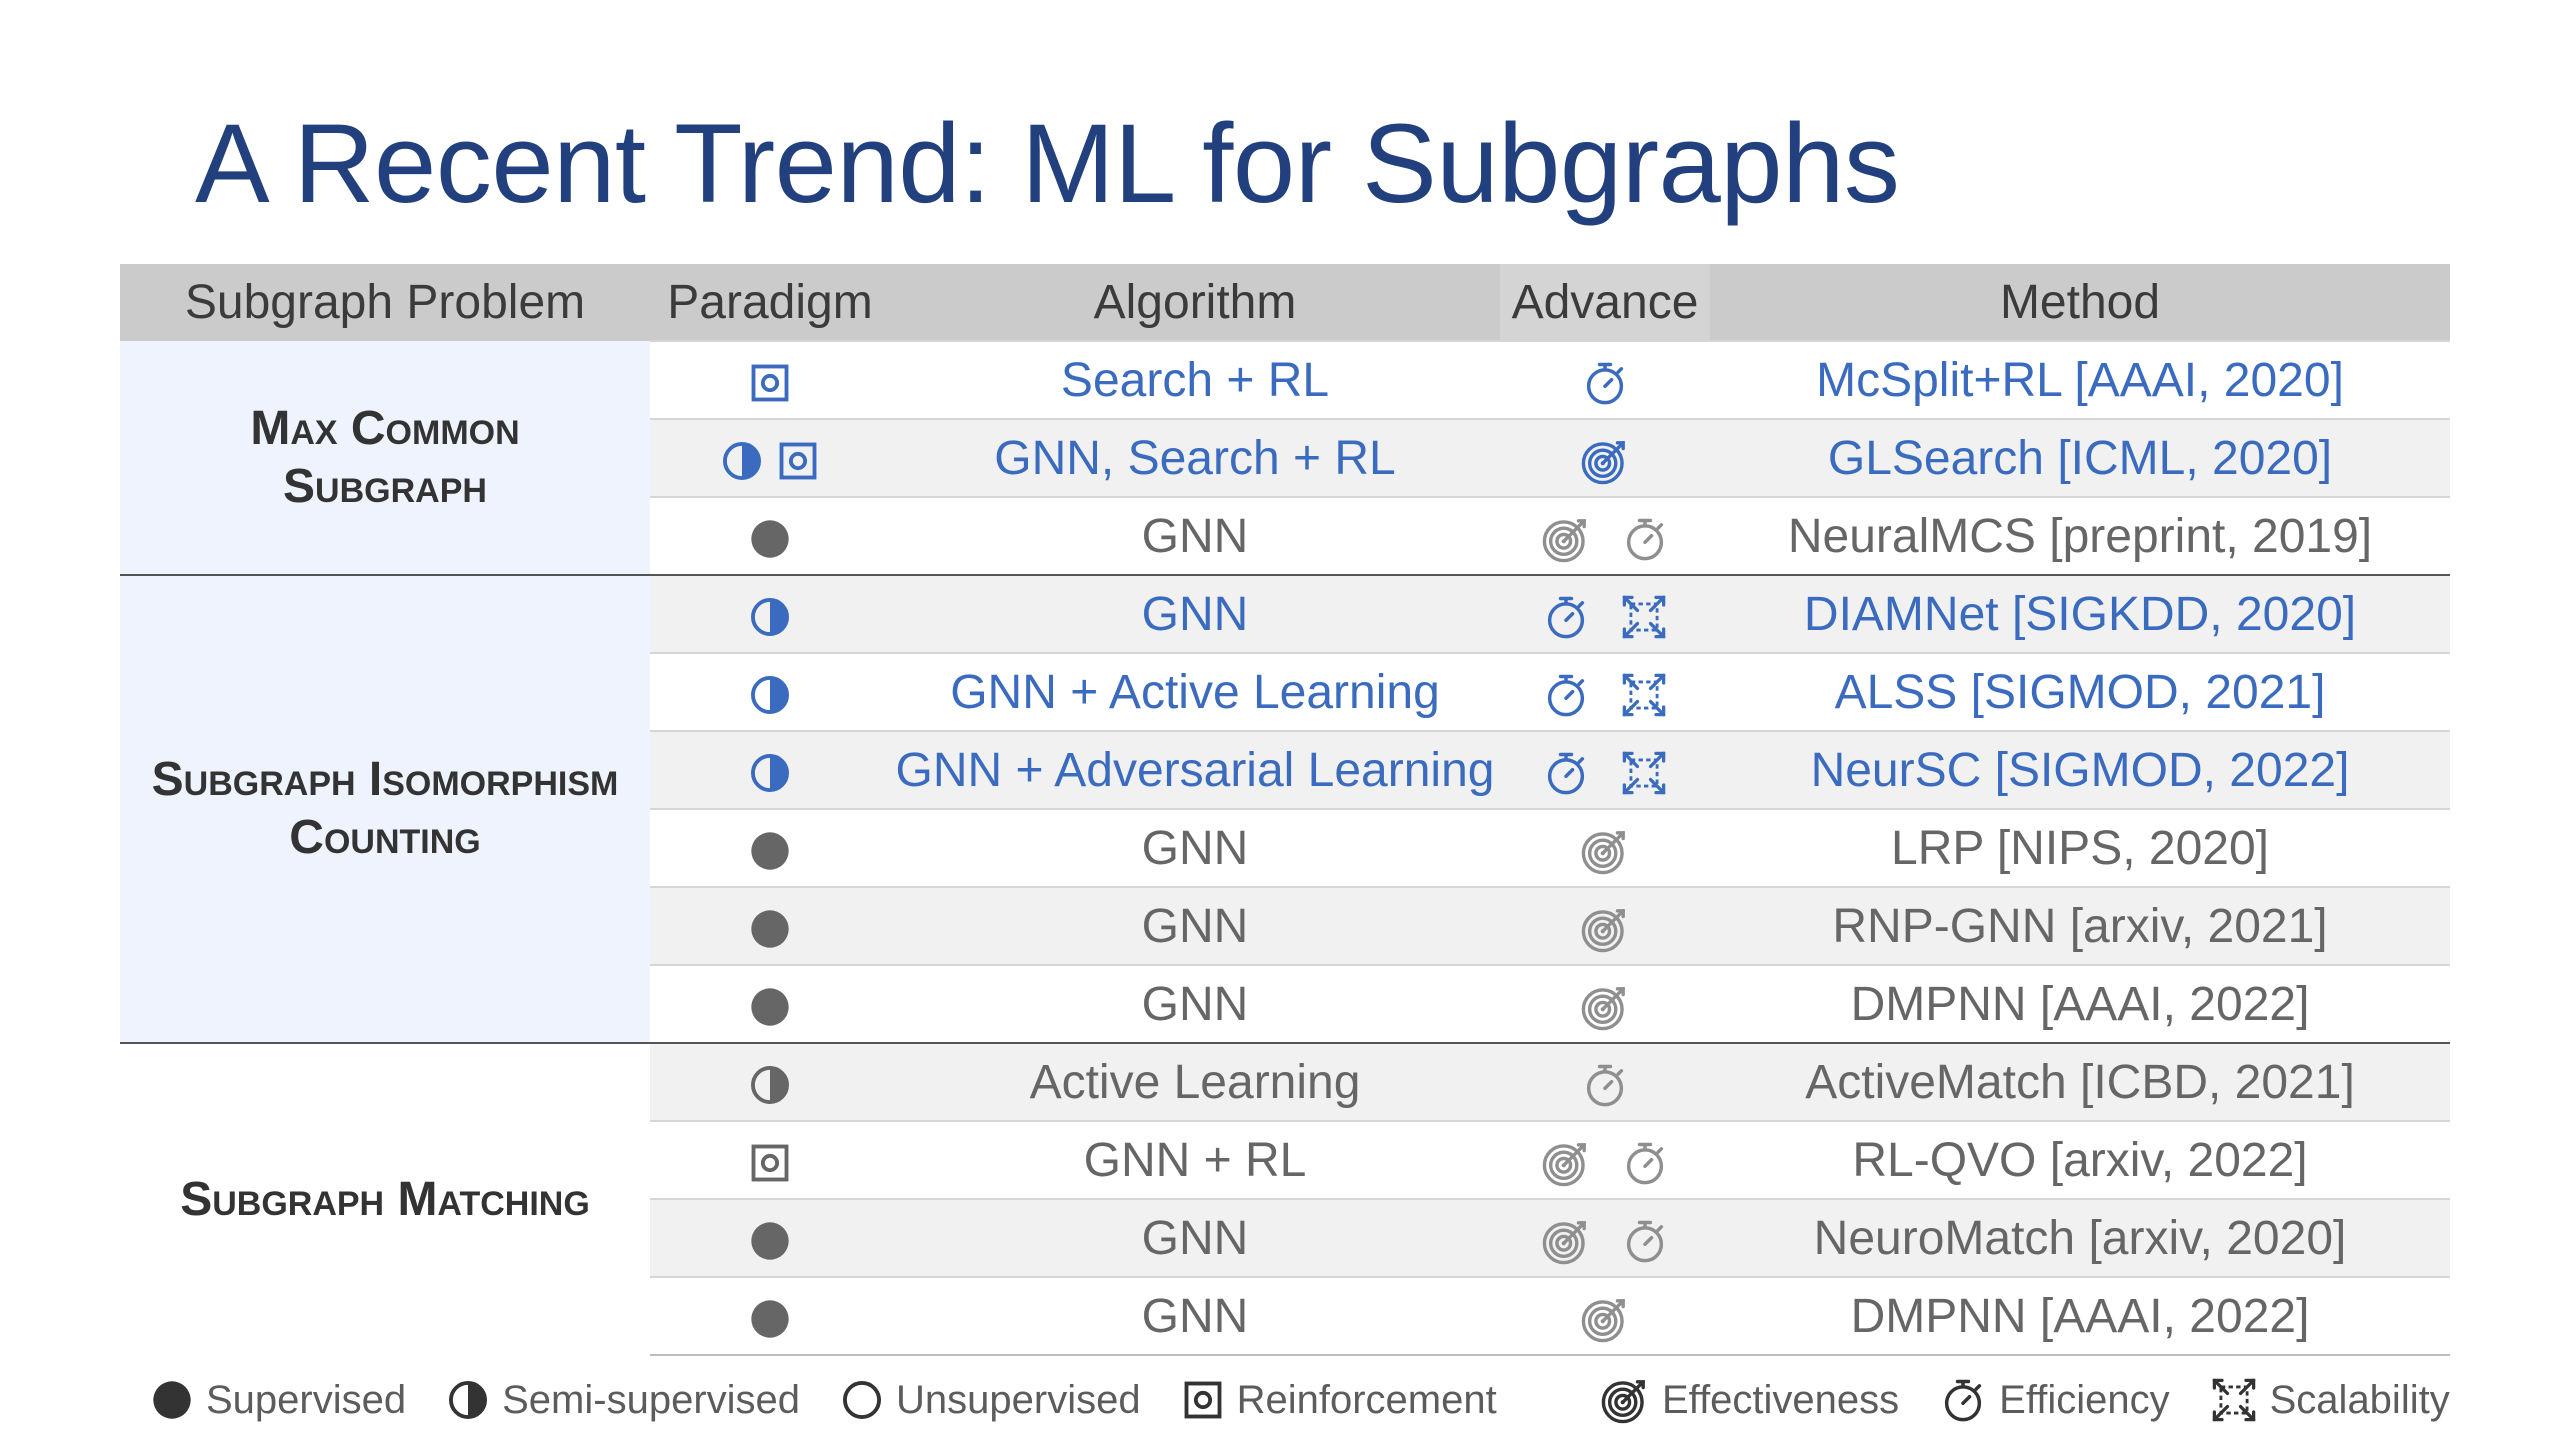 The image size is (2560, 1440). What do you see at coordinates (1195, 1081) in the screenshot?
I see `algorithm-cell: Active Learning` at bounding box center [1195, 1081].